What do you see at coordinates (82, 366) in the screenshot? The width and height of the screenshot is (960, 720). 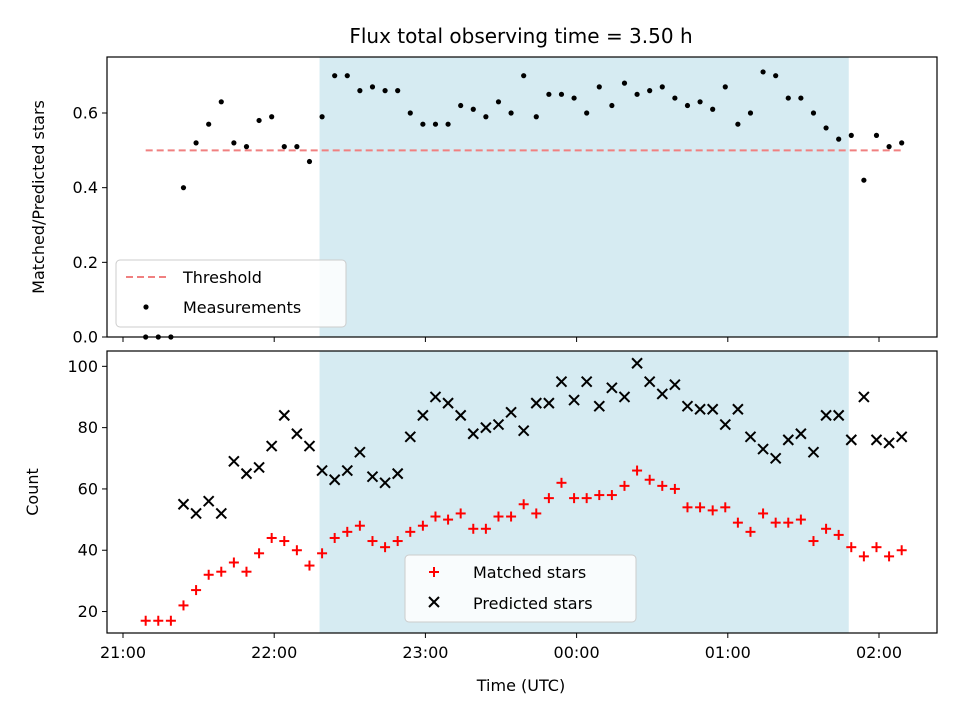 I see `bottom-y-tick-label: 100` at bounding box center [82, 366].